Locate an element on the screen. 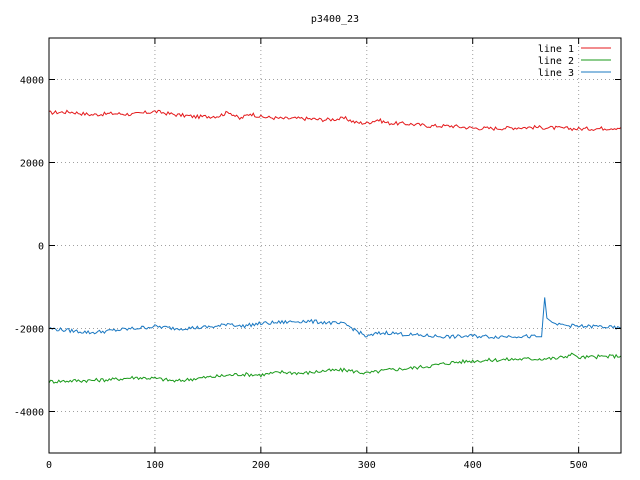 The height and width of the screenshot is (480, 640). x-tick-label: 300 is located at coordinates (367, 465).